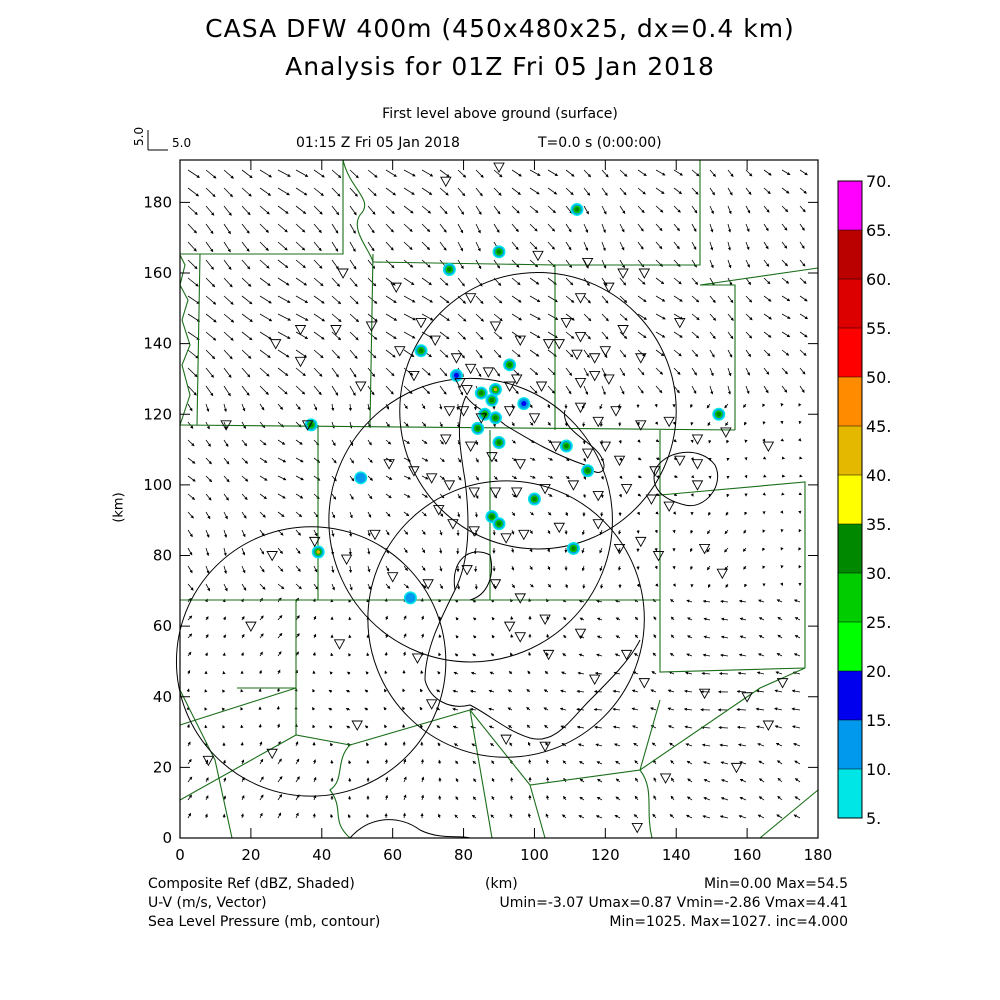  I want to click on colorbar-label-2: 15., so click(878, 720).